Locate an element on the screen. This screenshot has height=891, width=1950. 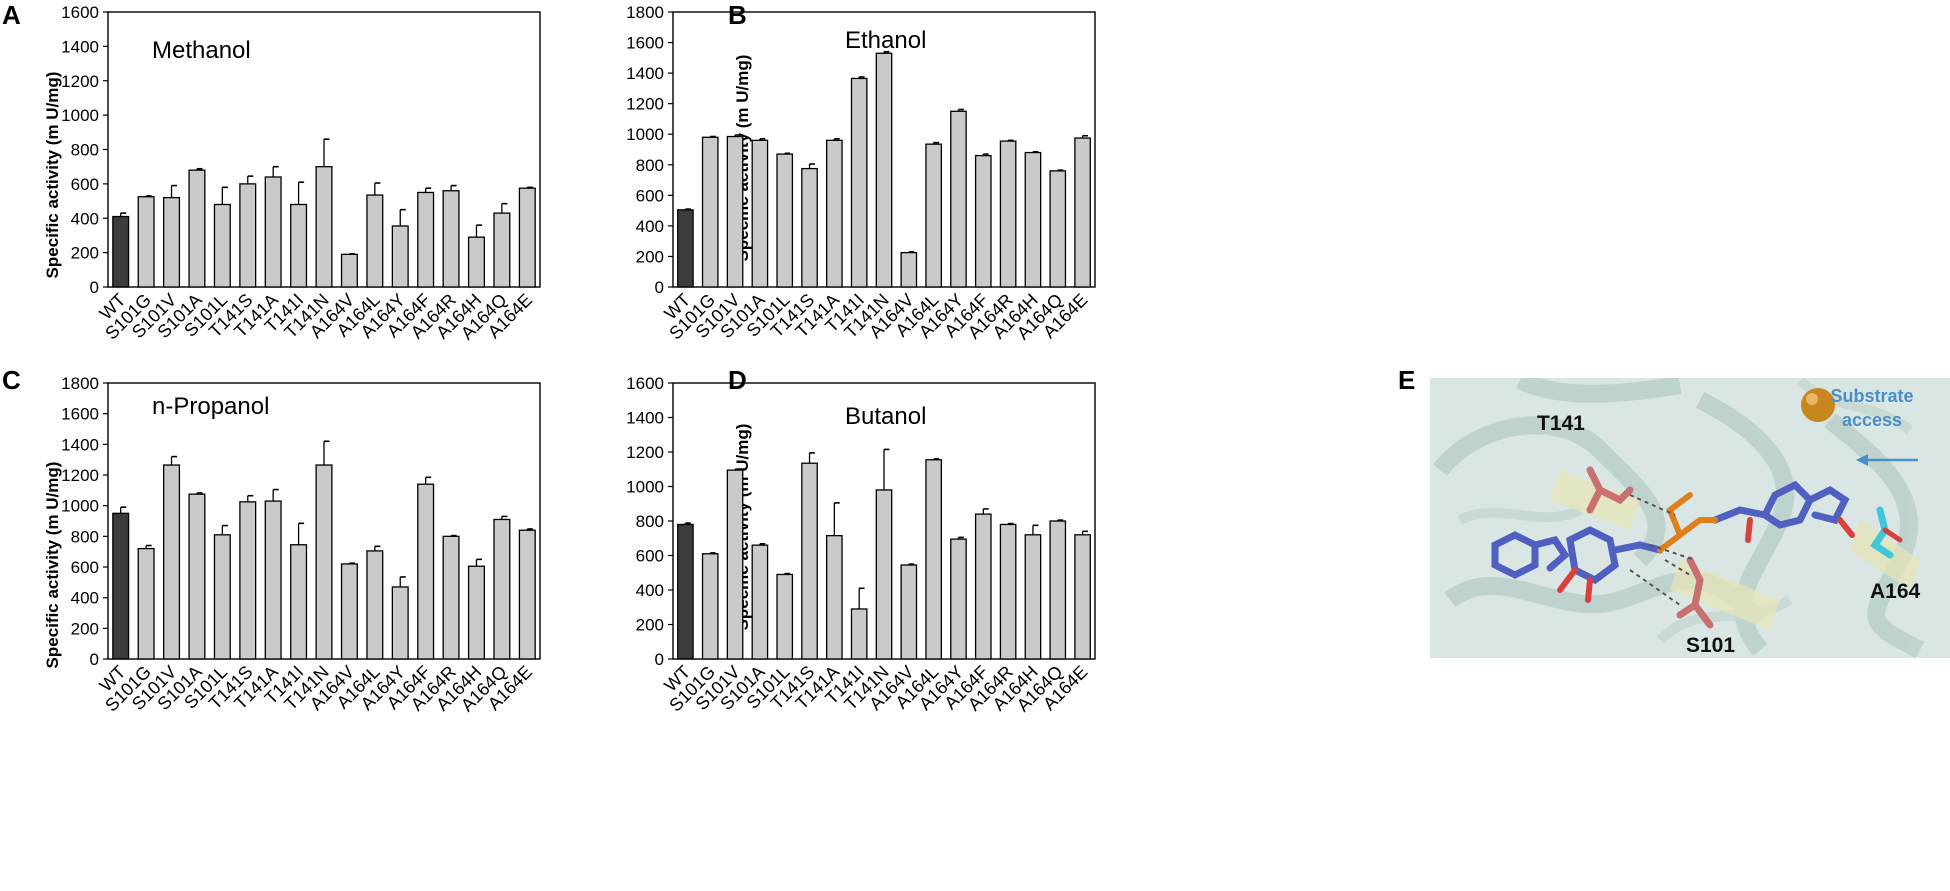
panel-c-title: n-Propanol is located at coordinates (210, 406).